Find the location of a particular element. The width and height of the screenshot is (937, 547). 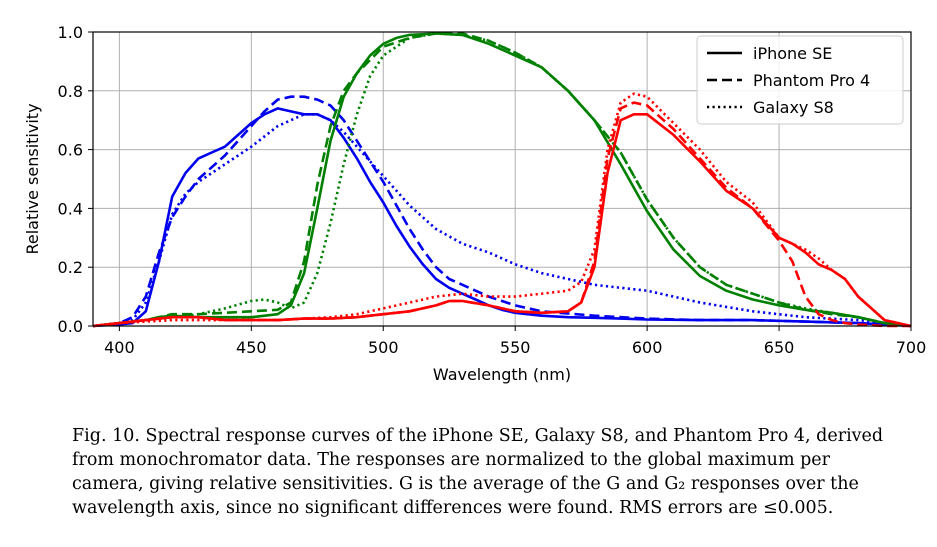

x-tick-label: 650 is located at coordinates (779, 347).